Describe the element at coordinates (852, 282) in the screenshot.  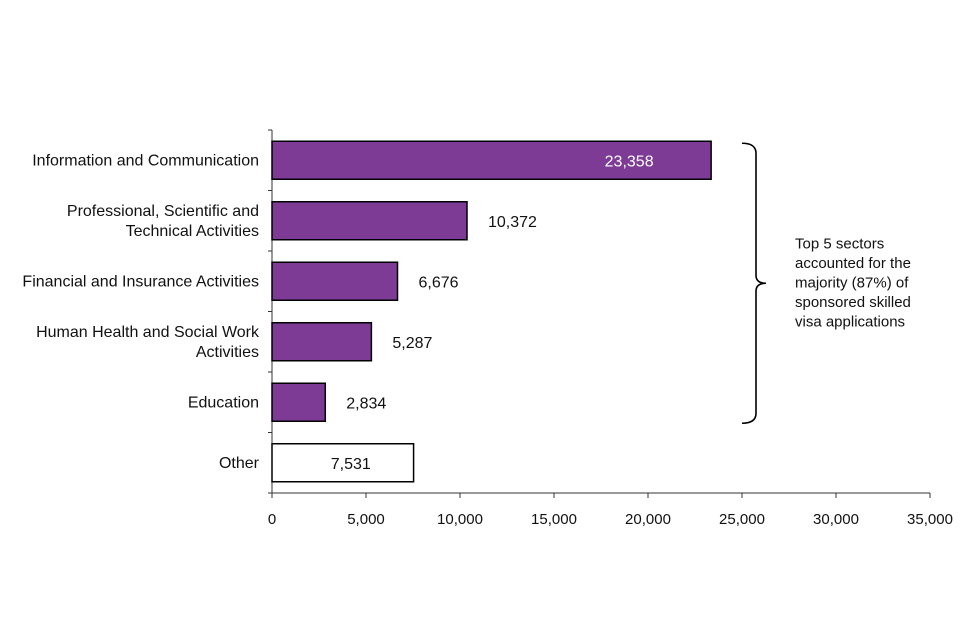
I see `annotation-text: majority (87%) of` at that location.